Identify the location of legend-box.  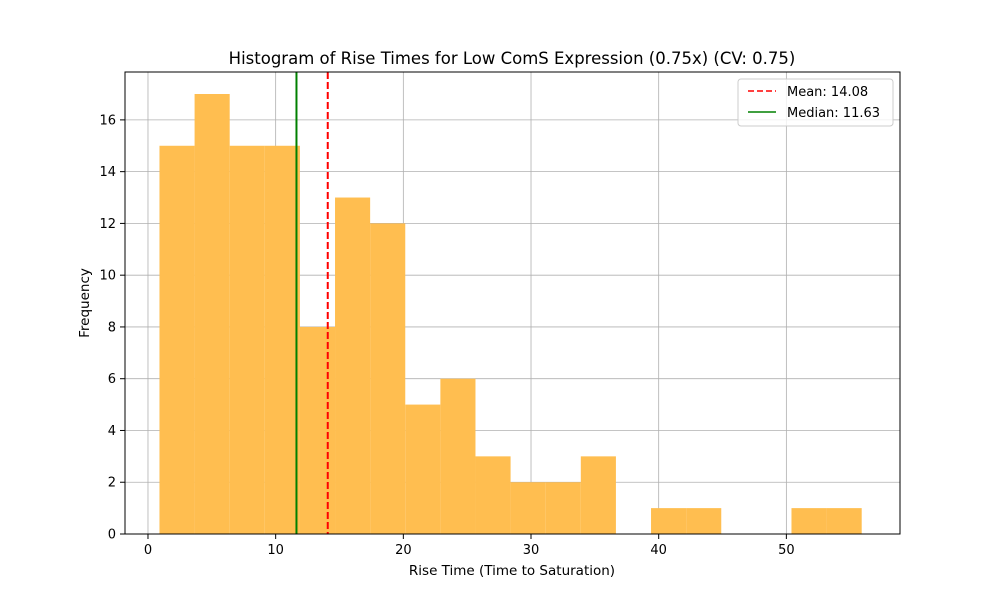
(815, 102).